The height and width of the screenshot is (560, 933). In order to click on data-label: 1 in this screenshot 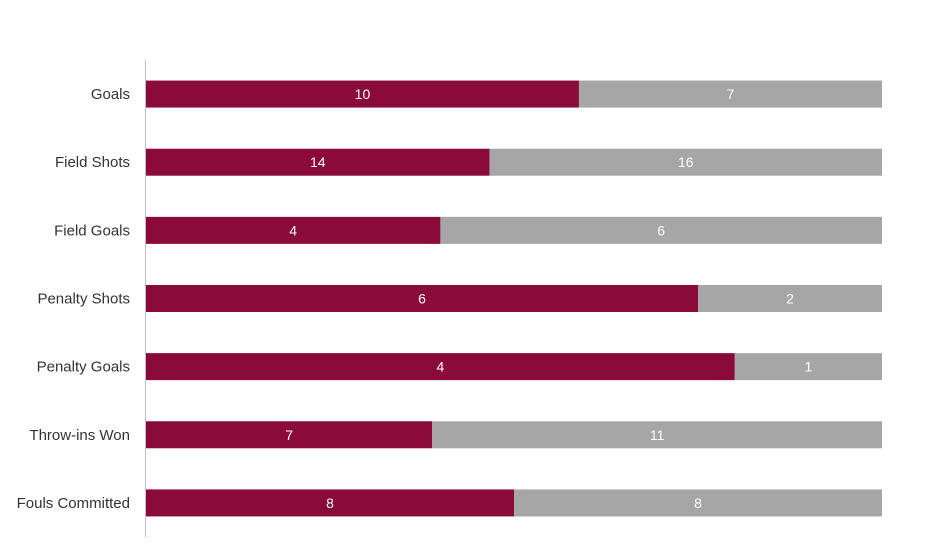, I will do `click(809, 367)`.